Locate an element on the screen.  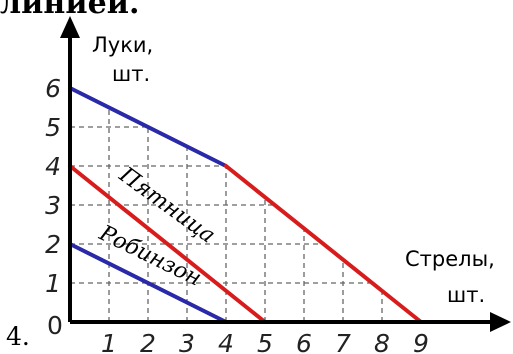
x-tick-label-6: 6 is located at coordinates (304, 341).